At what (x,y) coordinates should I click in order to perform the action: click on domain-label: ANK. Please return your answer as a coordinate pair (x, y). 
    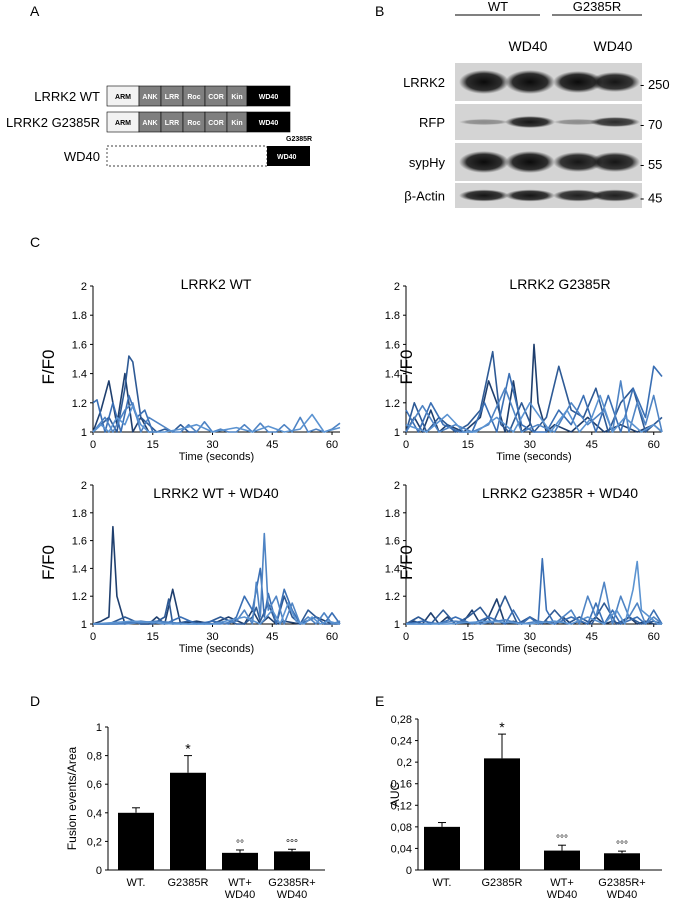
    Looking at the image, I should click on (149, 97).